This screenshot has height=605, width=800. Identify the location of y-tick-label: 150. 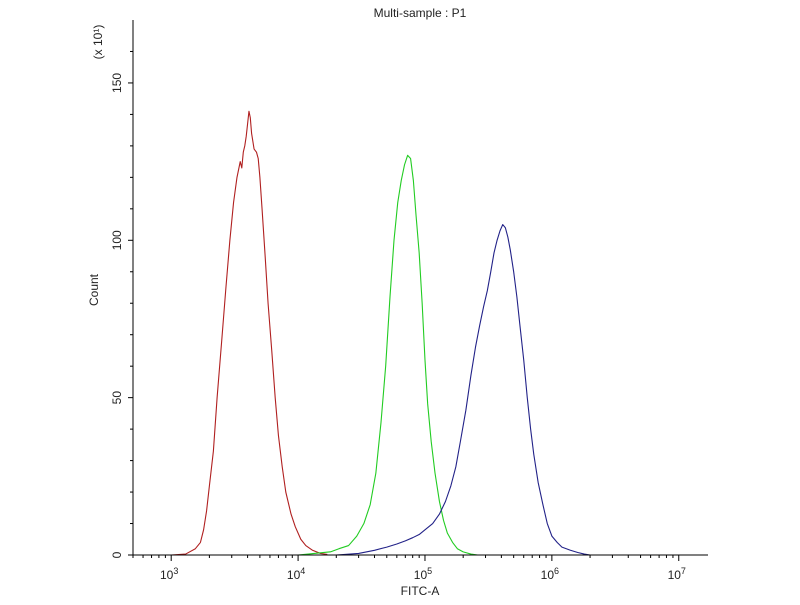
(117, 83).